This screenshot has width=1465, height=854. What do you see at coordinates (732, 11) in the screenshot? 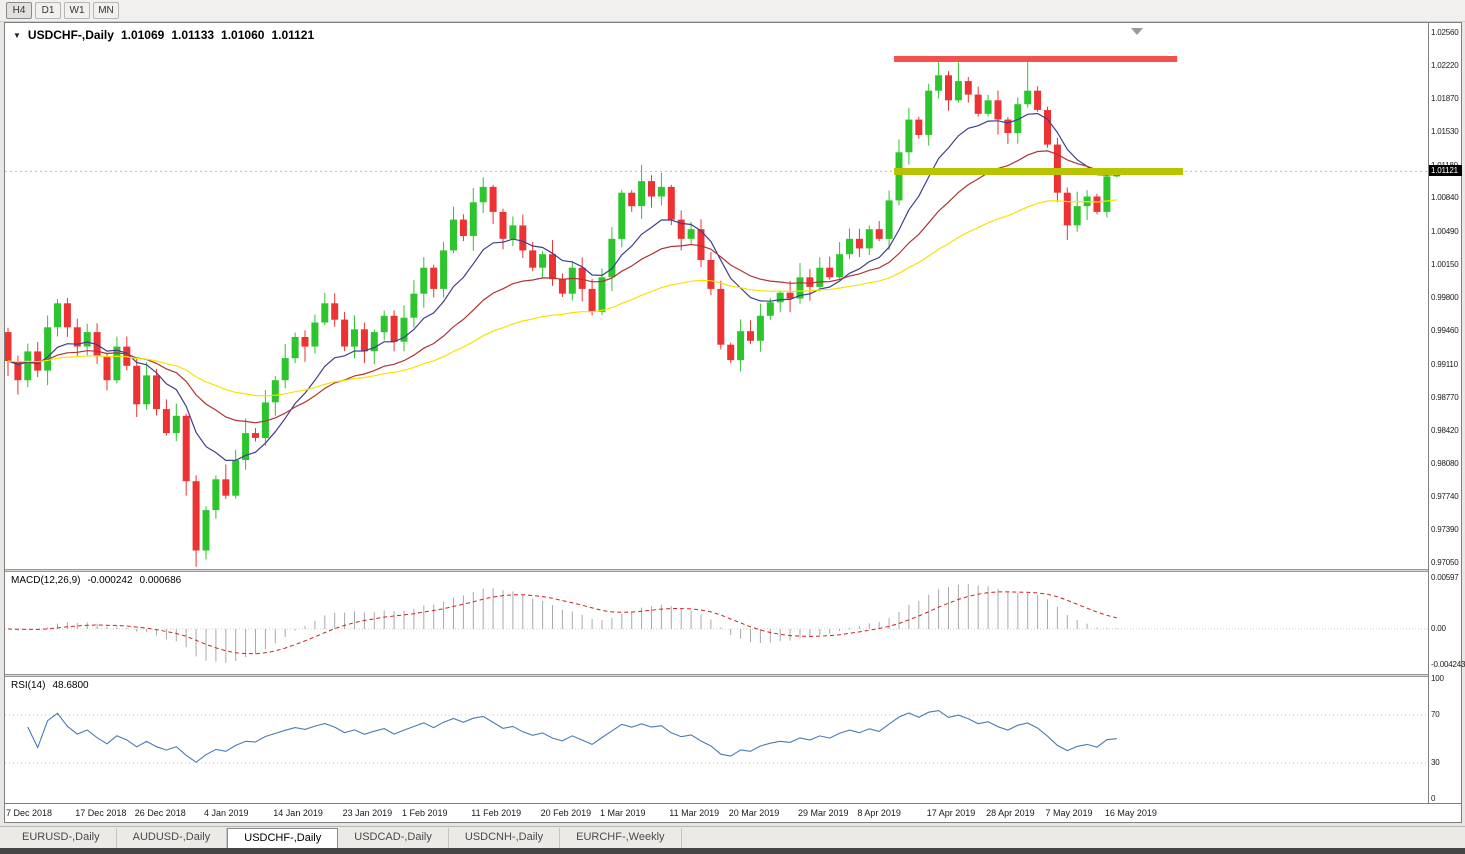
I see `timeframe-toolbar: H4 D1 W1 MN` at bounding box center [732, 11].